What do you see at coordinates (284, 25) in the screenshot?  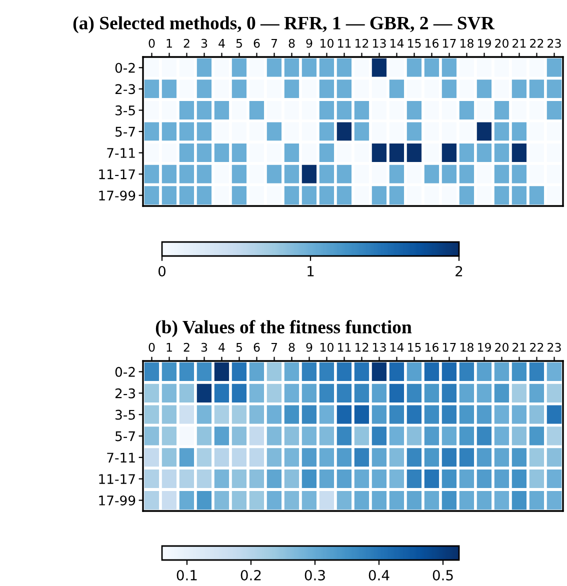 I see `chart-title: (a) Selected methods, 0 — RFR, 1 — GBR, 2 — SVR` at bounding box center [284, 25].